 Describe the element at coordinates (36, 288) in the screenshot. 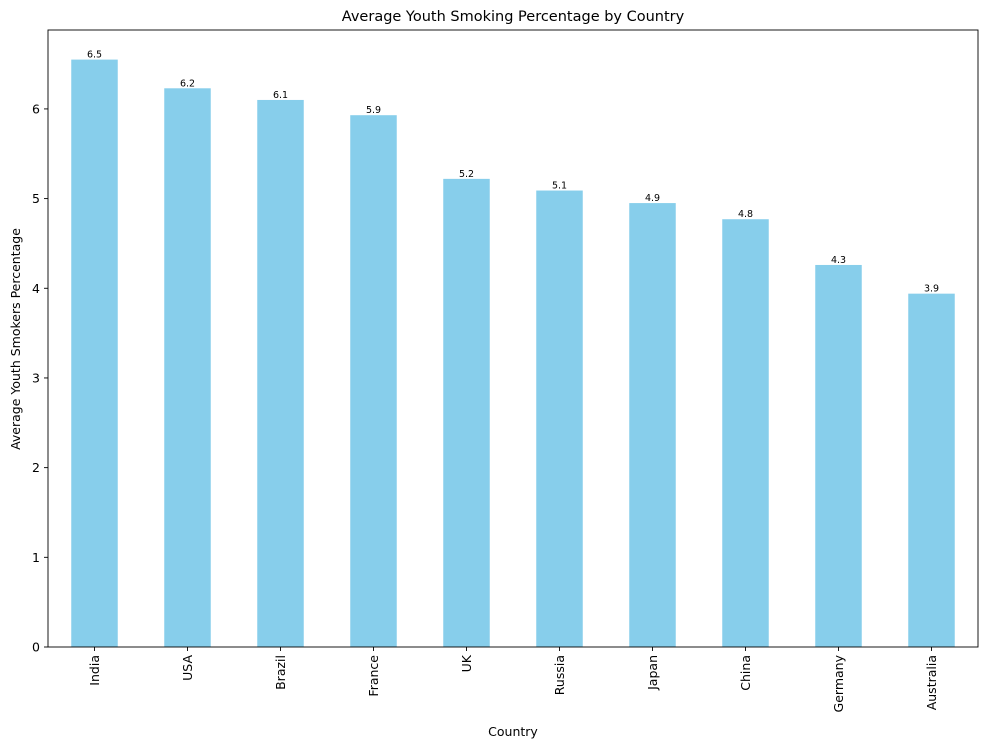

I see `y-tick-label: 4` at that location.